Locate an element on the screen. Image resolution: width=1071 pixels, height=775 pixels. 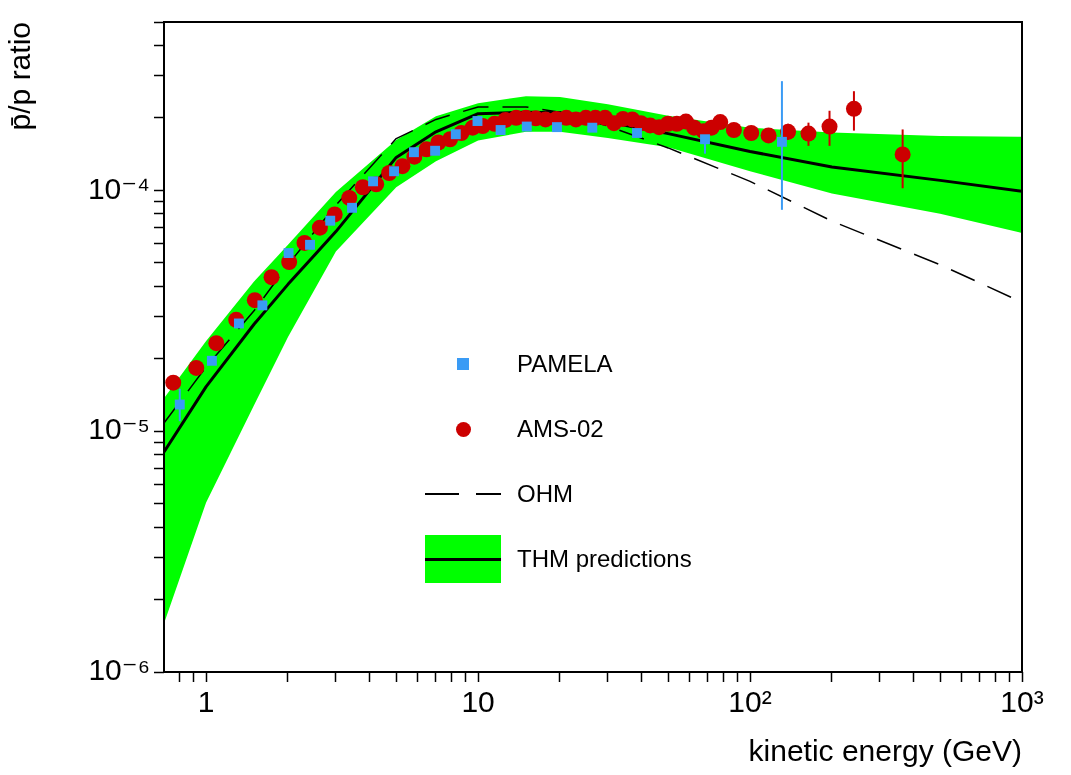
y-axis-title: p̄/p ratio is located at coordinates (20, 76).